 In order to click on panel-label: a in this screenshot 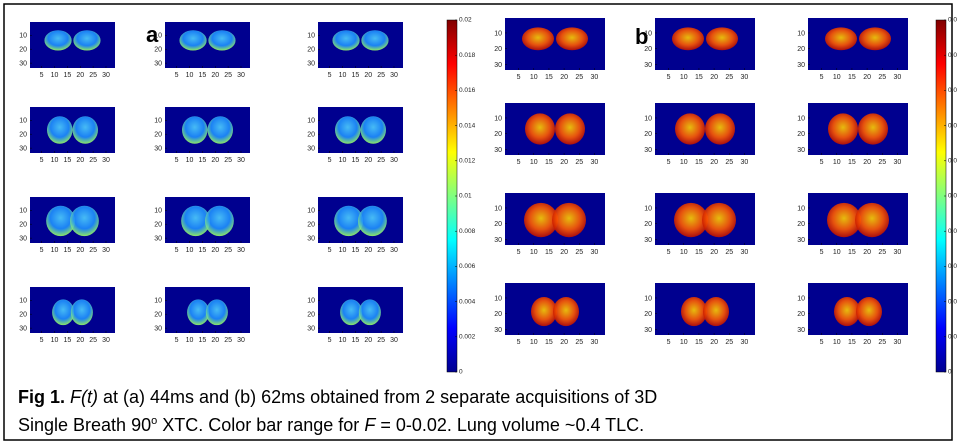, I will do `click(152, 34)`.